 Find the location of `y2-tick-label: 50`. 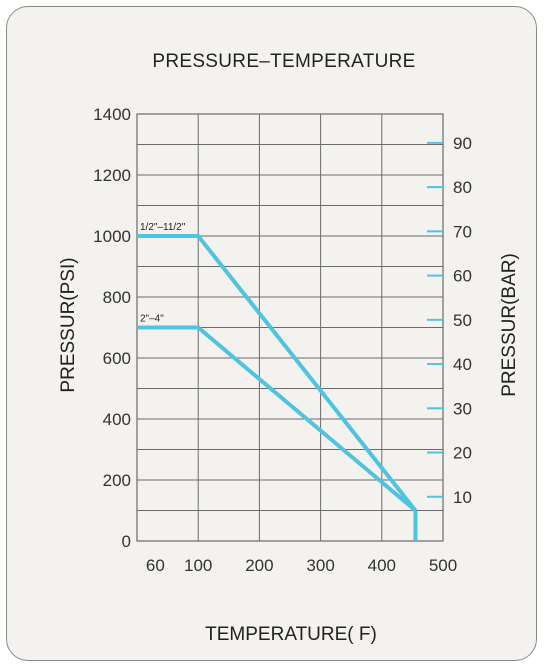

y2-tick-label: 50 is located at coordinates (462, 320).